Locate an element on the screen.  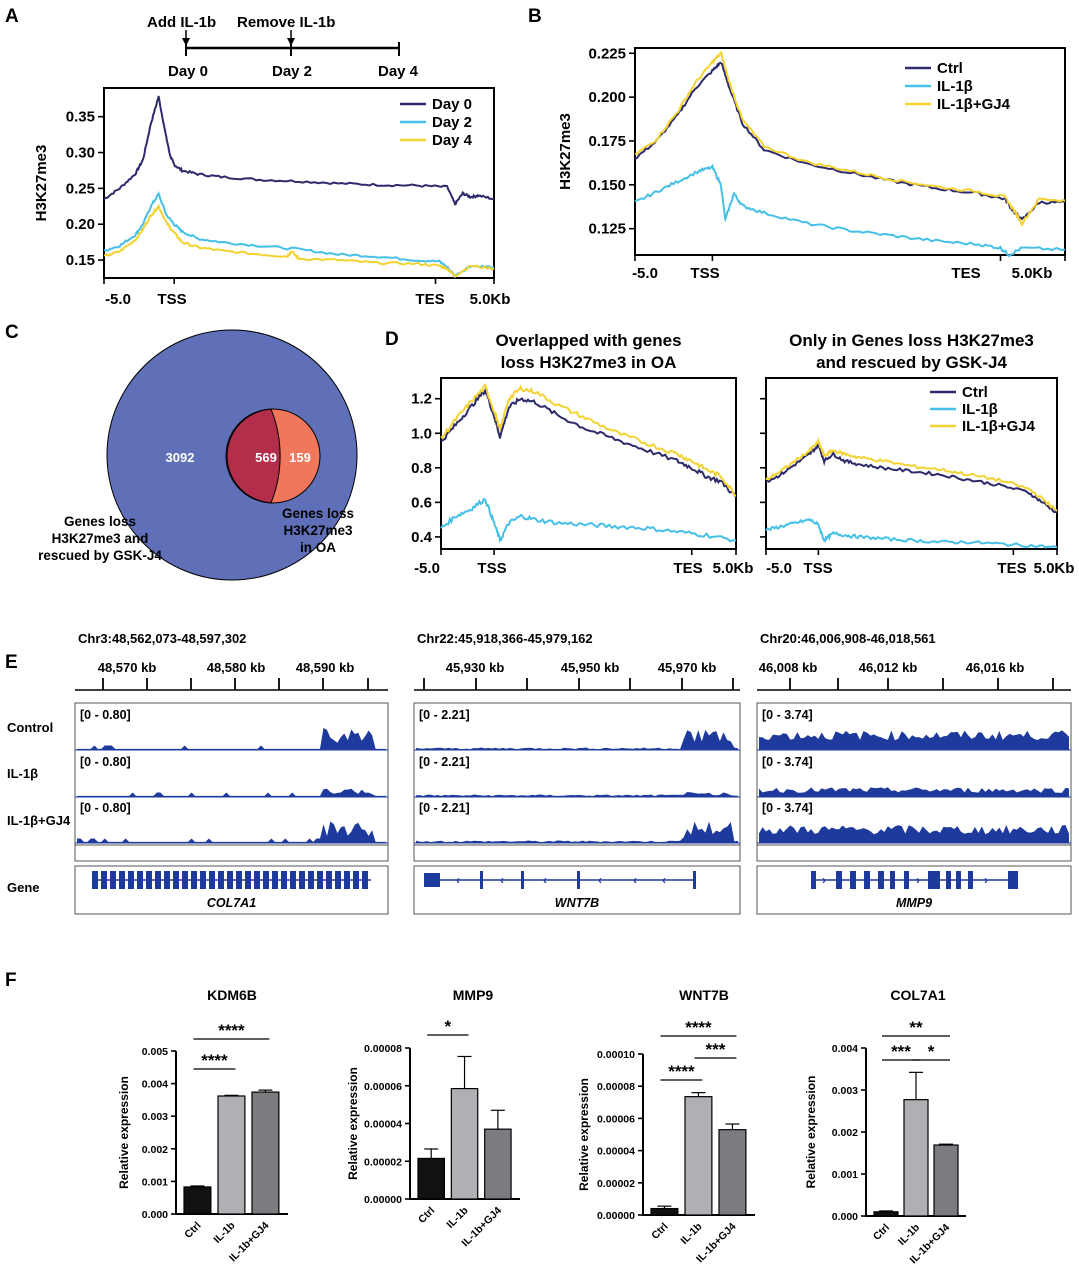
locus-coords-1: Chr22:45,918,366-45,979,162 is located at coordinates (505, 638).